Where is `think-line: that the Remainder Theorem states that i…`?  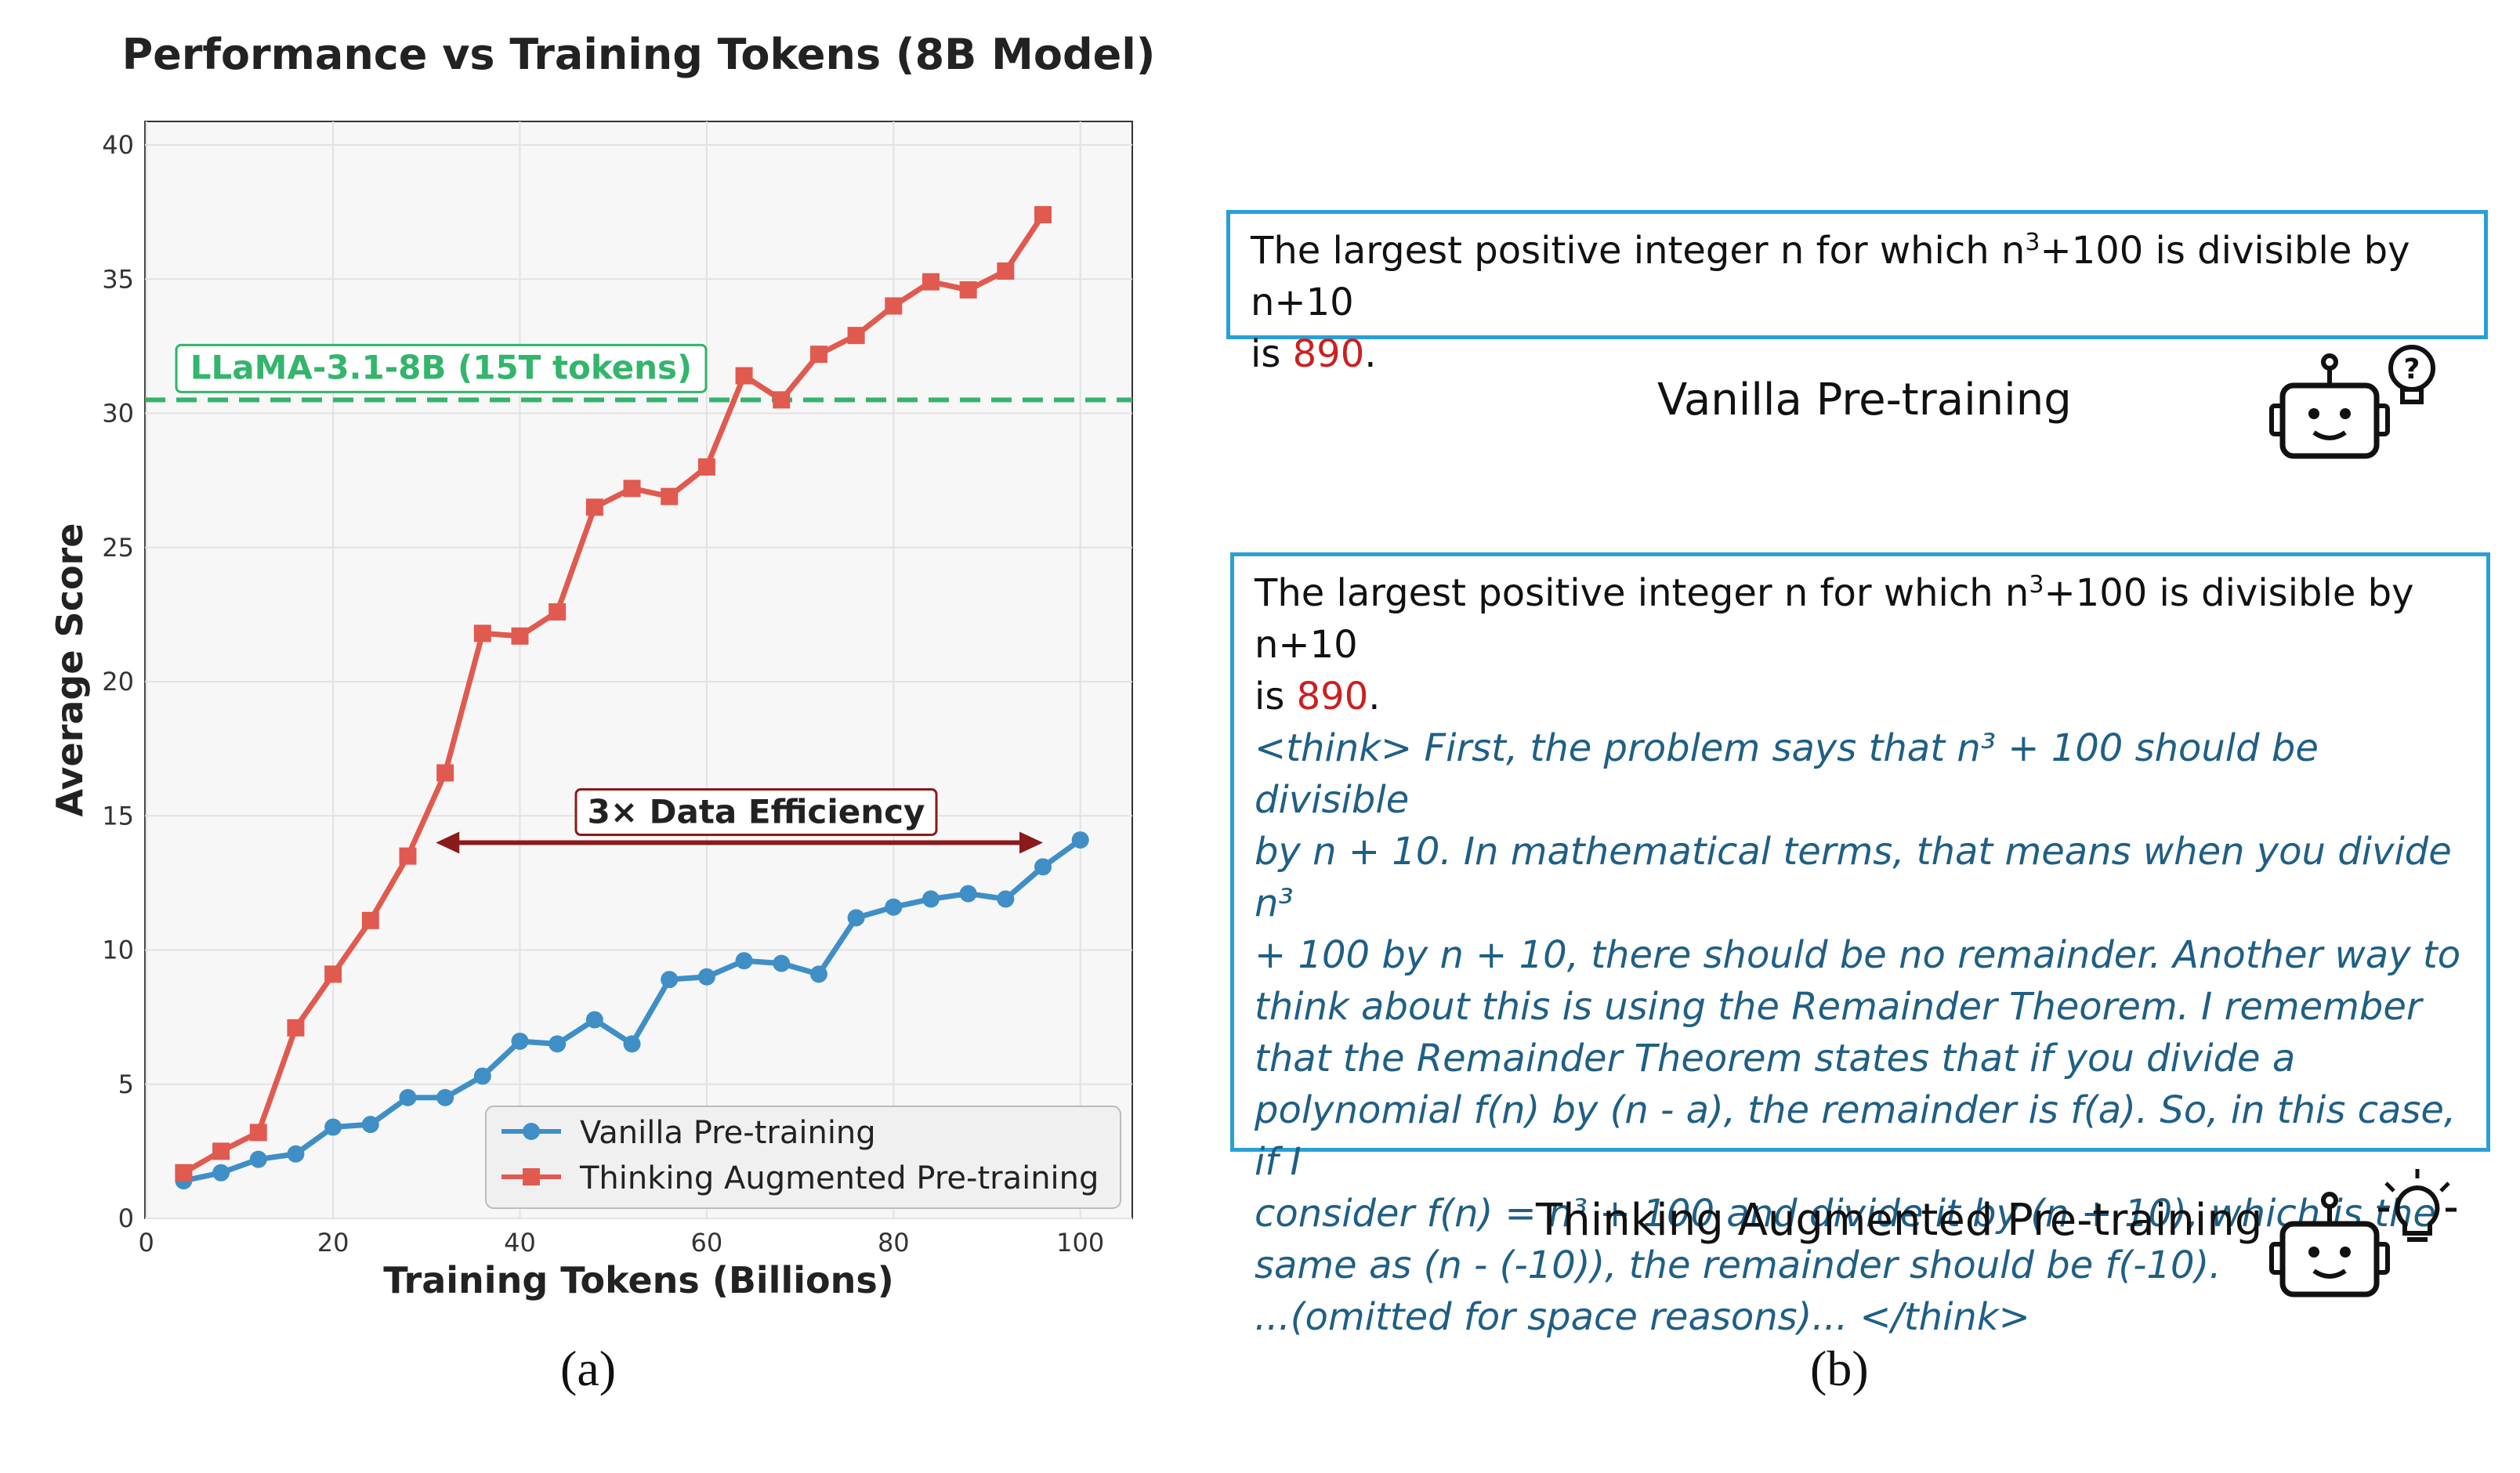 think-line: that the Remainder Theorem states that i… is located at coordinates (1775, 1058).